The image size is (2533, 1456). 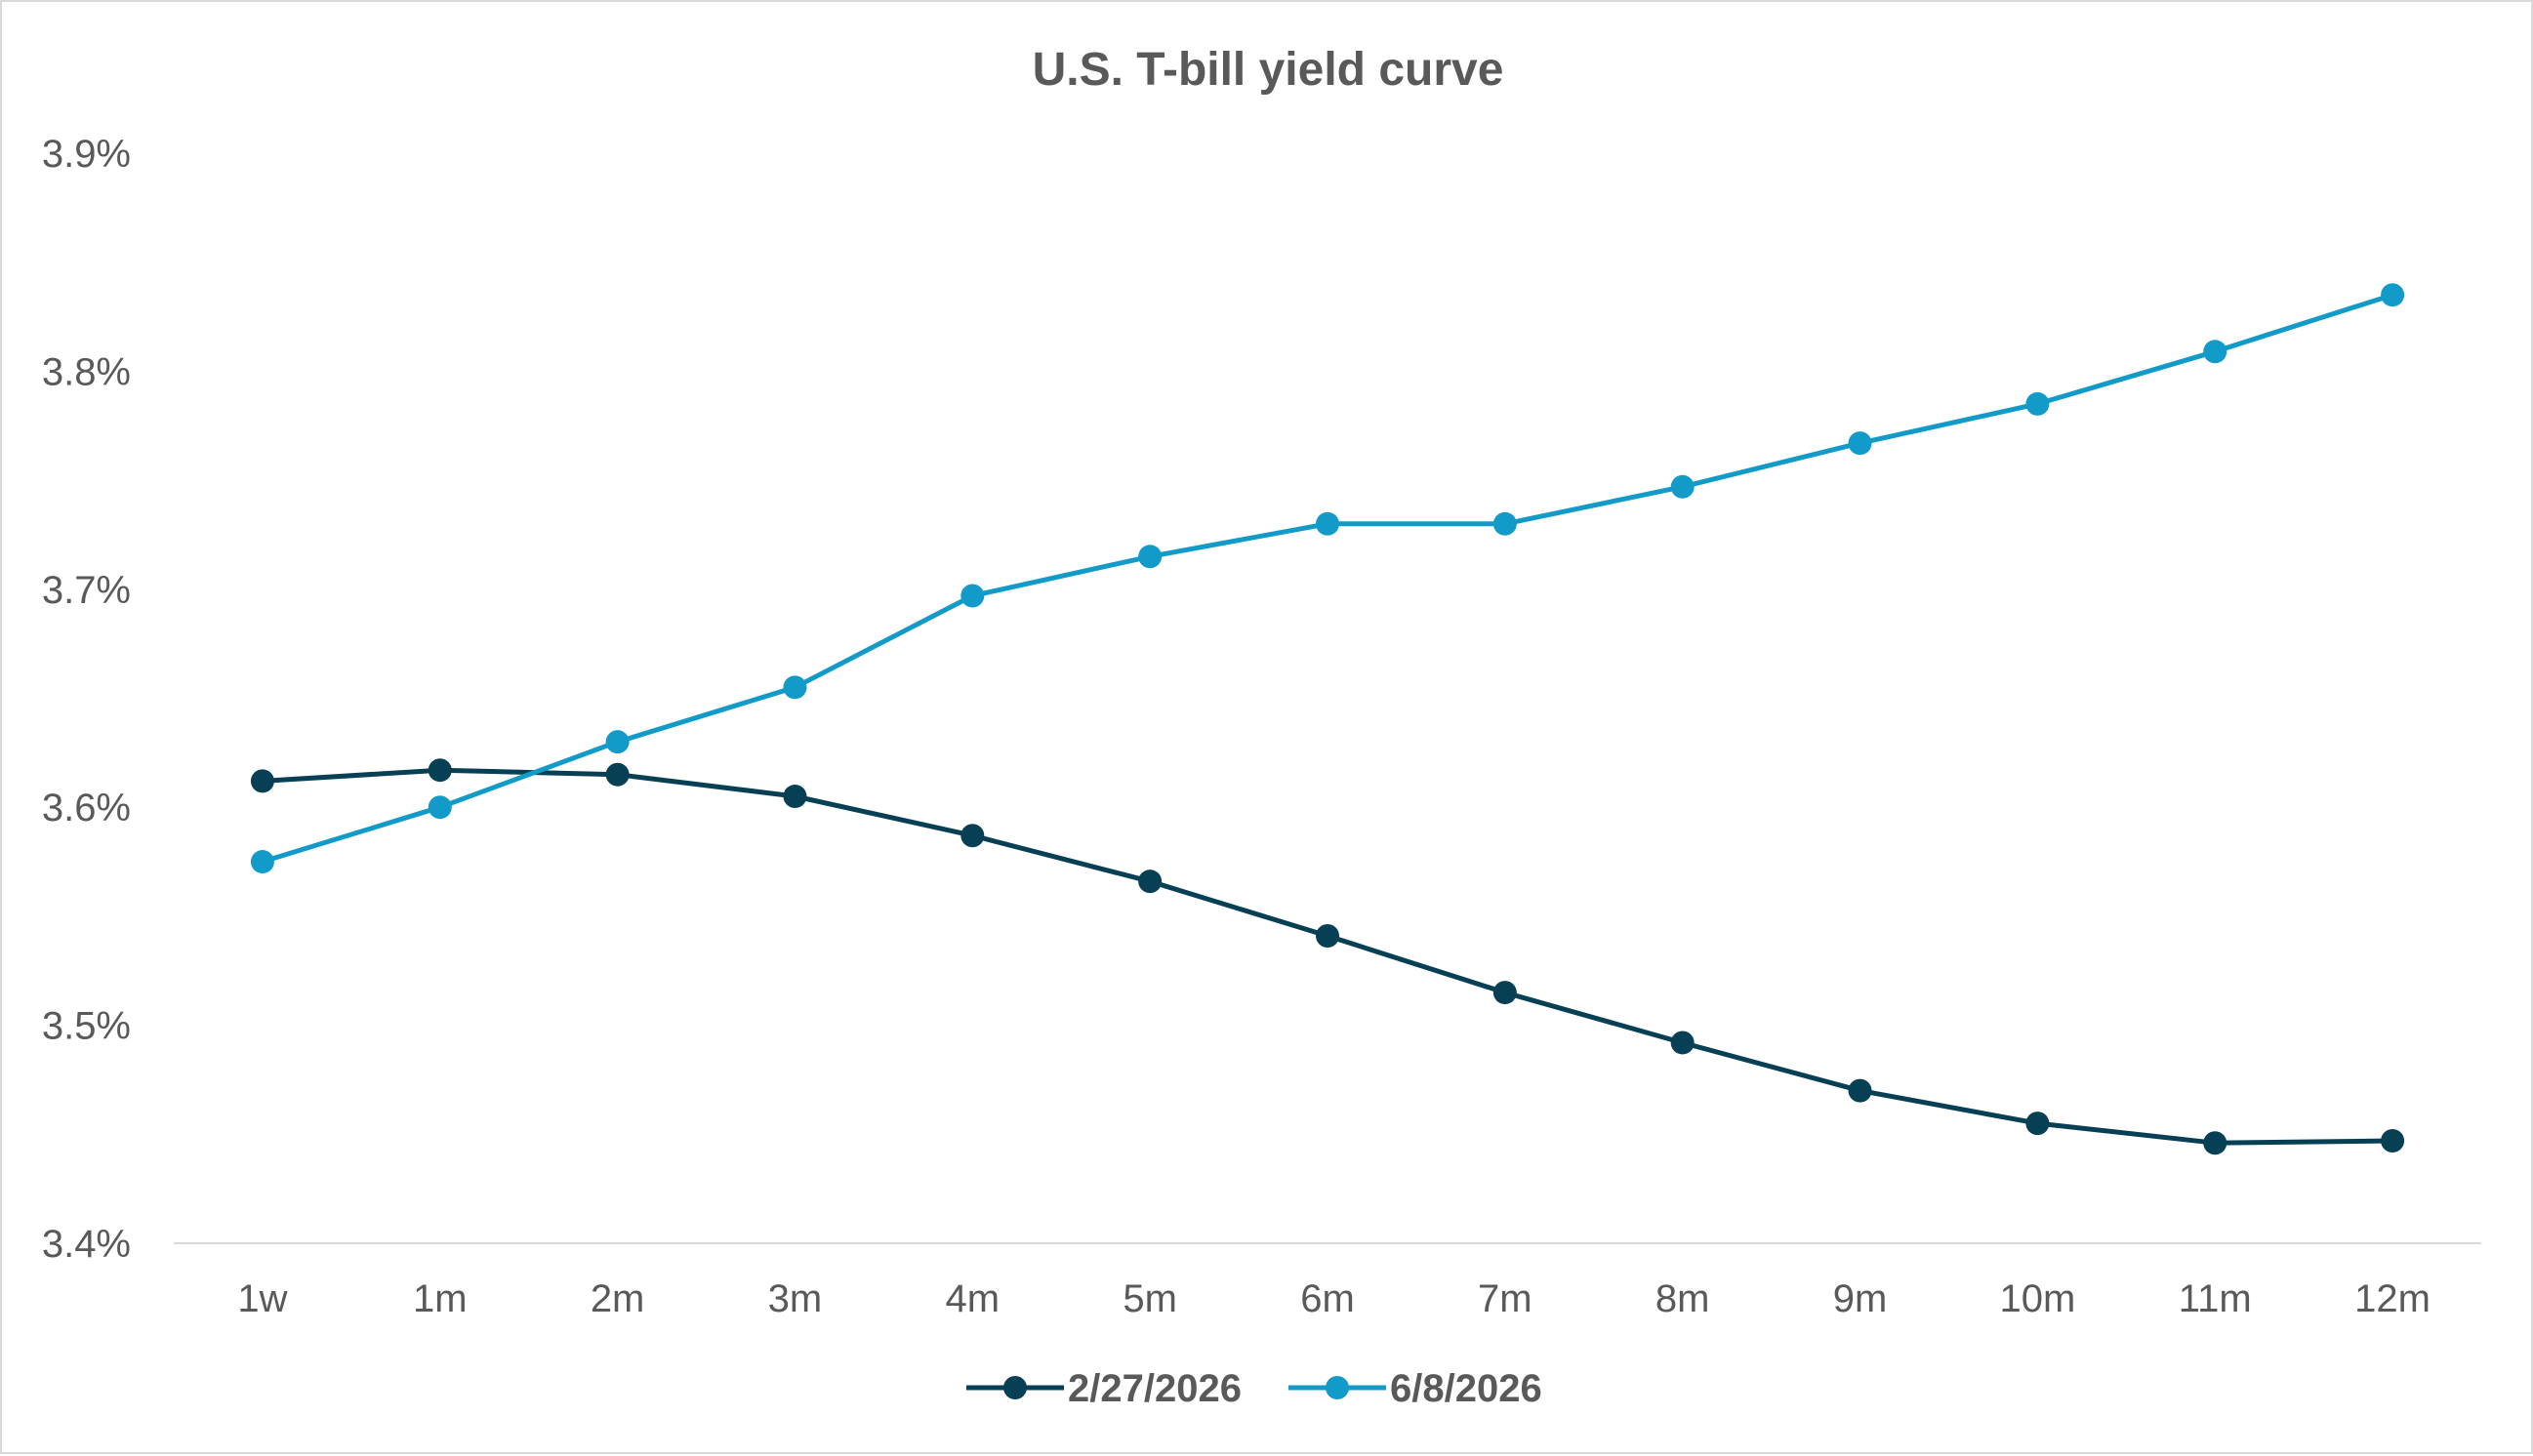 I want to click on x-tick-label: 3m, so click(x=796, y=1298).